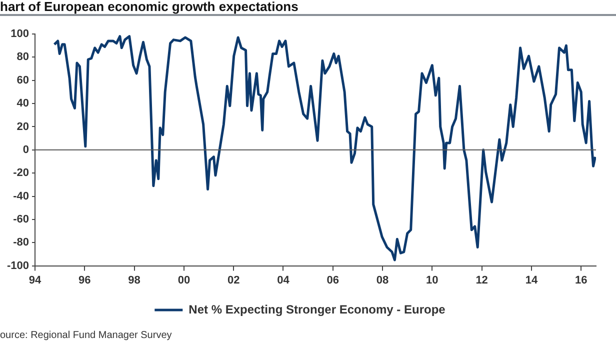 The height and width of the screenshot is (346, 616). Describe the element at coordinates (23, 126) in the screenshot. I see `y-tick-label: 20` at that location.